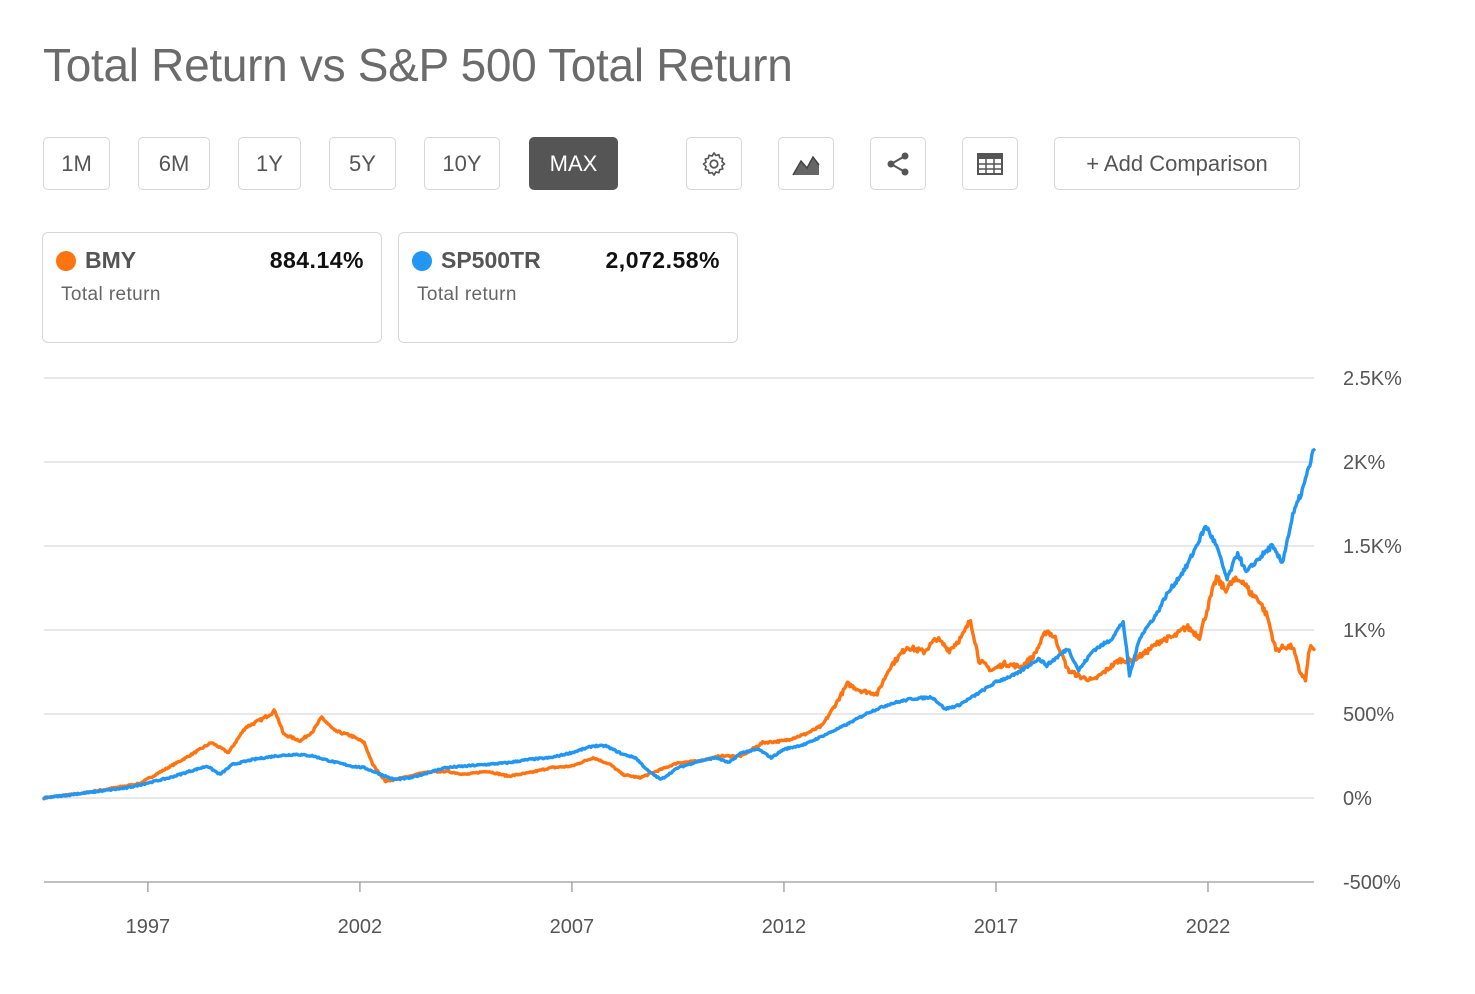  Describe the element at coordinates (1364, 463) in the screenshot. I see `y-tick-label: 2K%` at that location.